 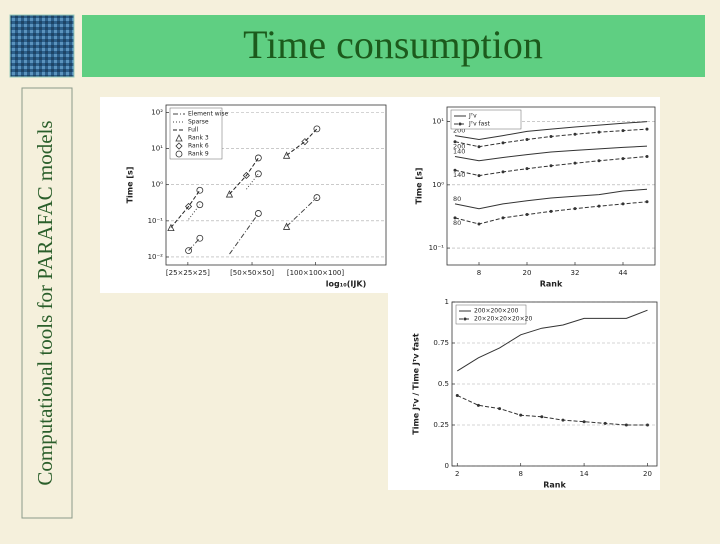 What do you see at coordinates (157, 112) in the screenshot?
I see `y-tick-label: 10²` at bounding box center [157, 112].